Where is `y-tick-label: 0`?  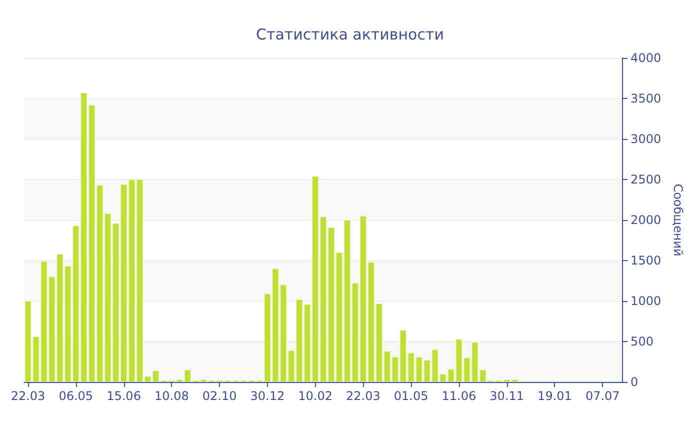
y-tick-label: 0 is located at coordinates (634, 382).